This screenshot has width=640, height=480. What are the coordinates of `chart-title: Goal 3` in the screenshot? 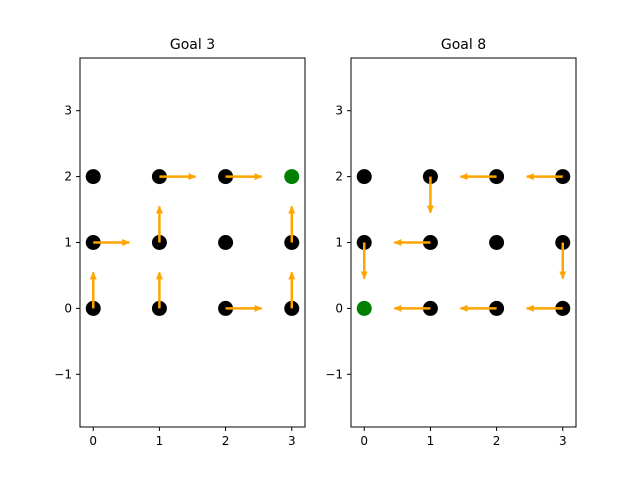 It's located at (192, 45).